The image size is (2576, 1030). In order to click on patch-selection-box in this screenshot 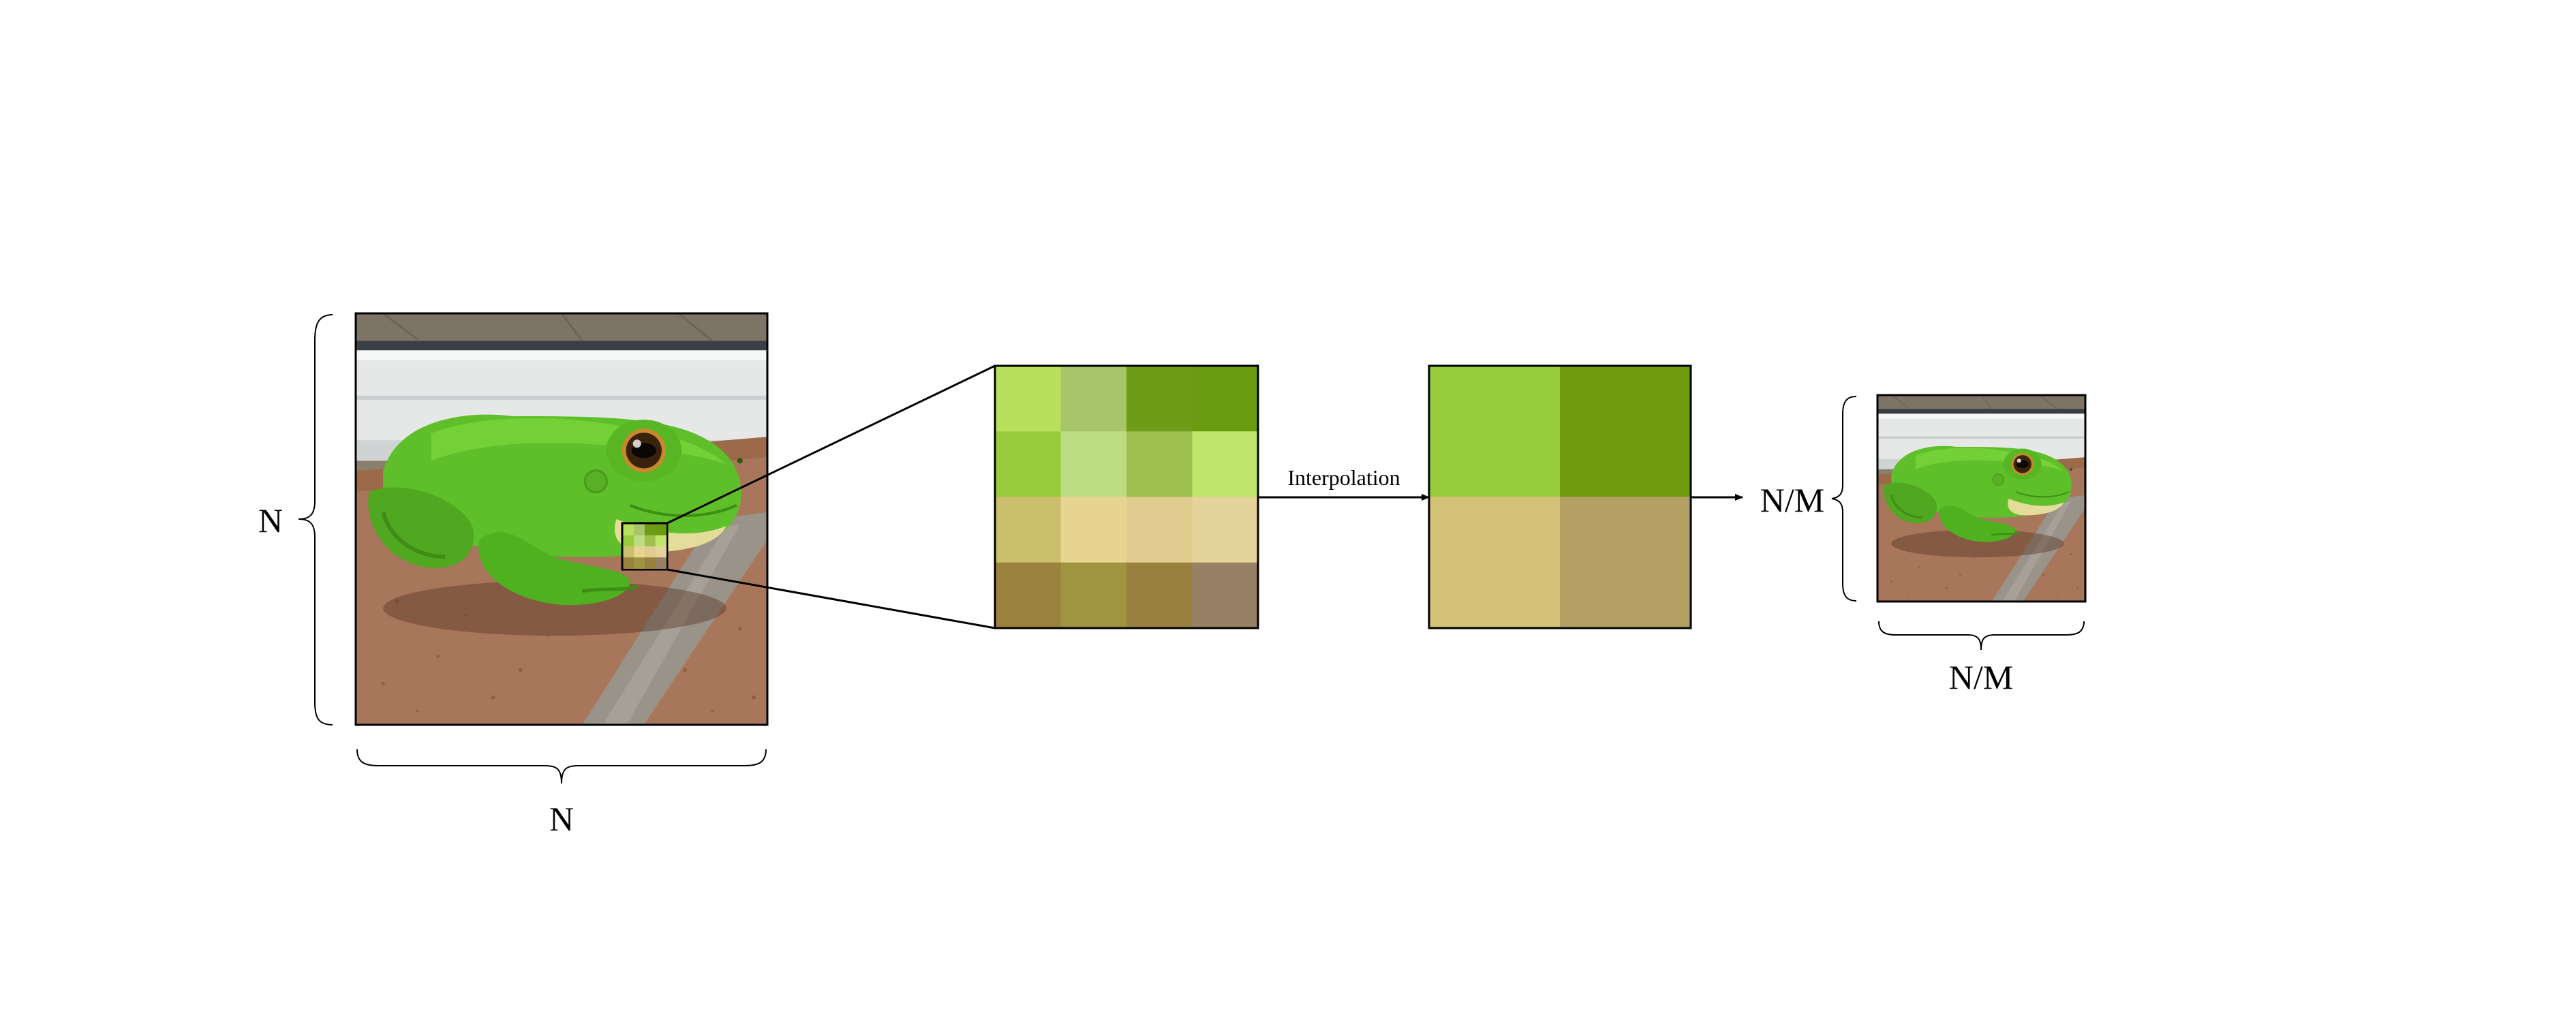, I will do `click(645, 546)`.